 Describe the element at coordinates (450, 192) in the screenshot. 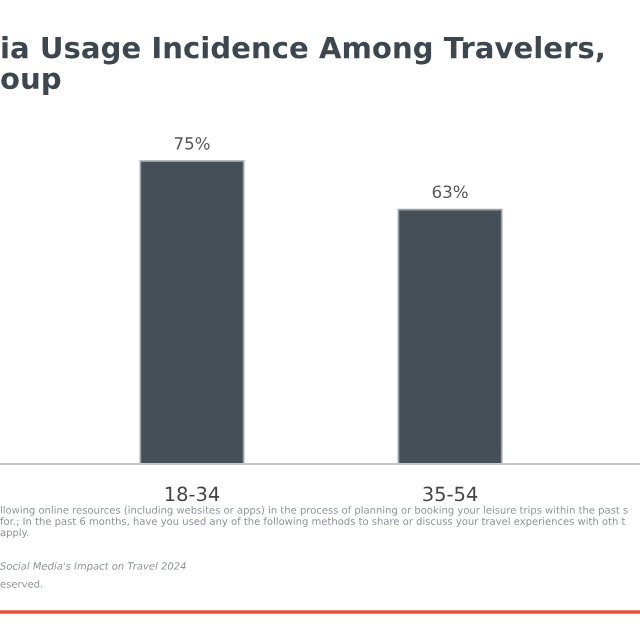

I see `data-label: 63%` at that location.